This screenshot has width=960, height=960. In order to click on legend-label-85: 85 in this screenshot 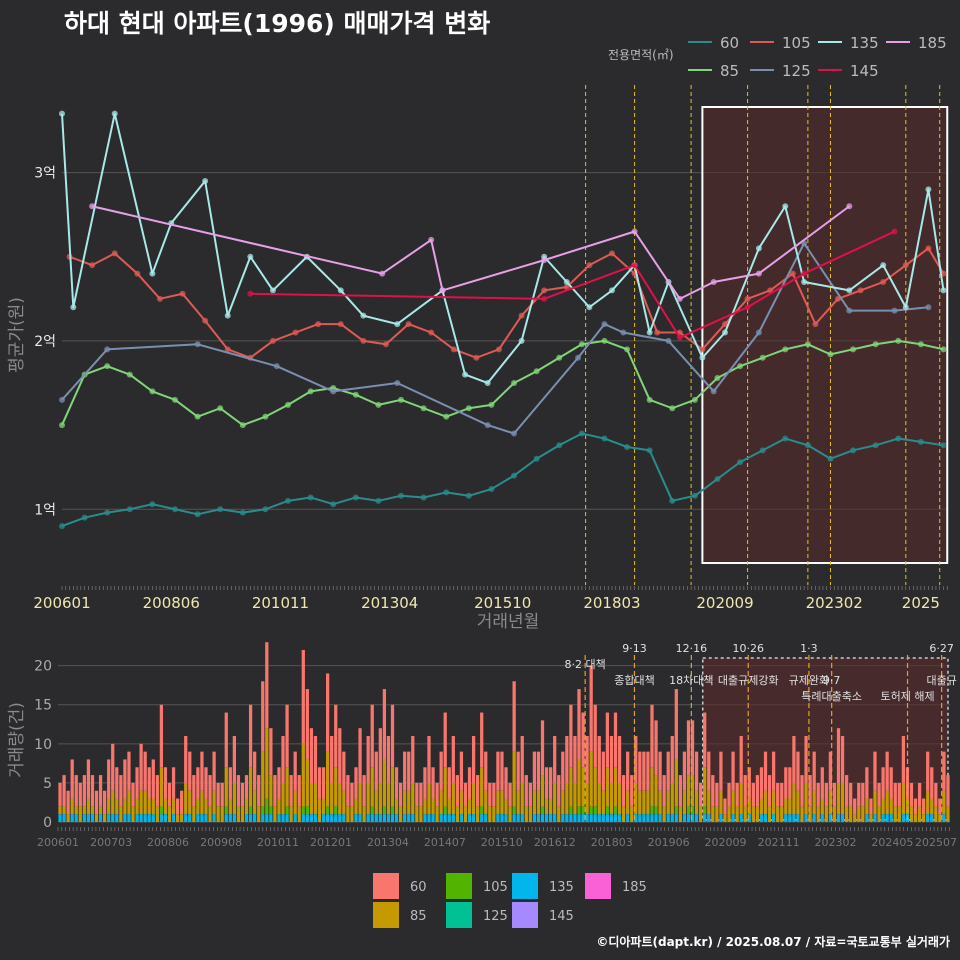, I will do `click(729, 71)`.